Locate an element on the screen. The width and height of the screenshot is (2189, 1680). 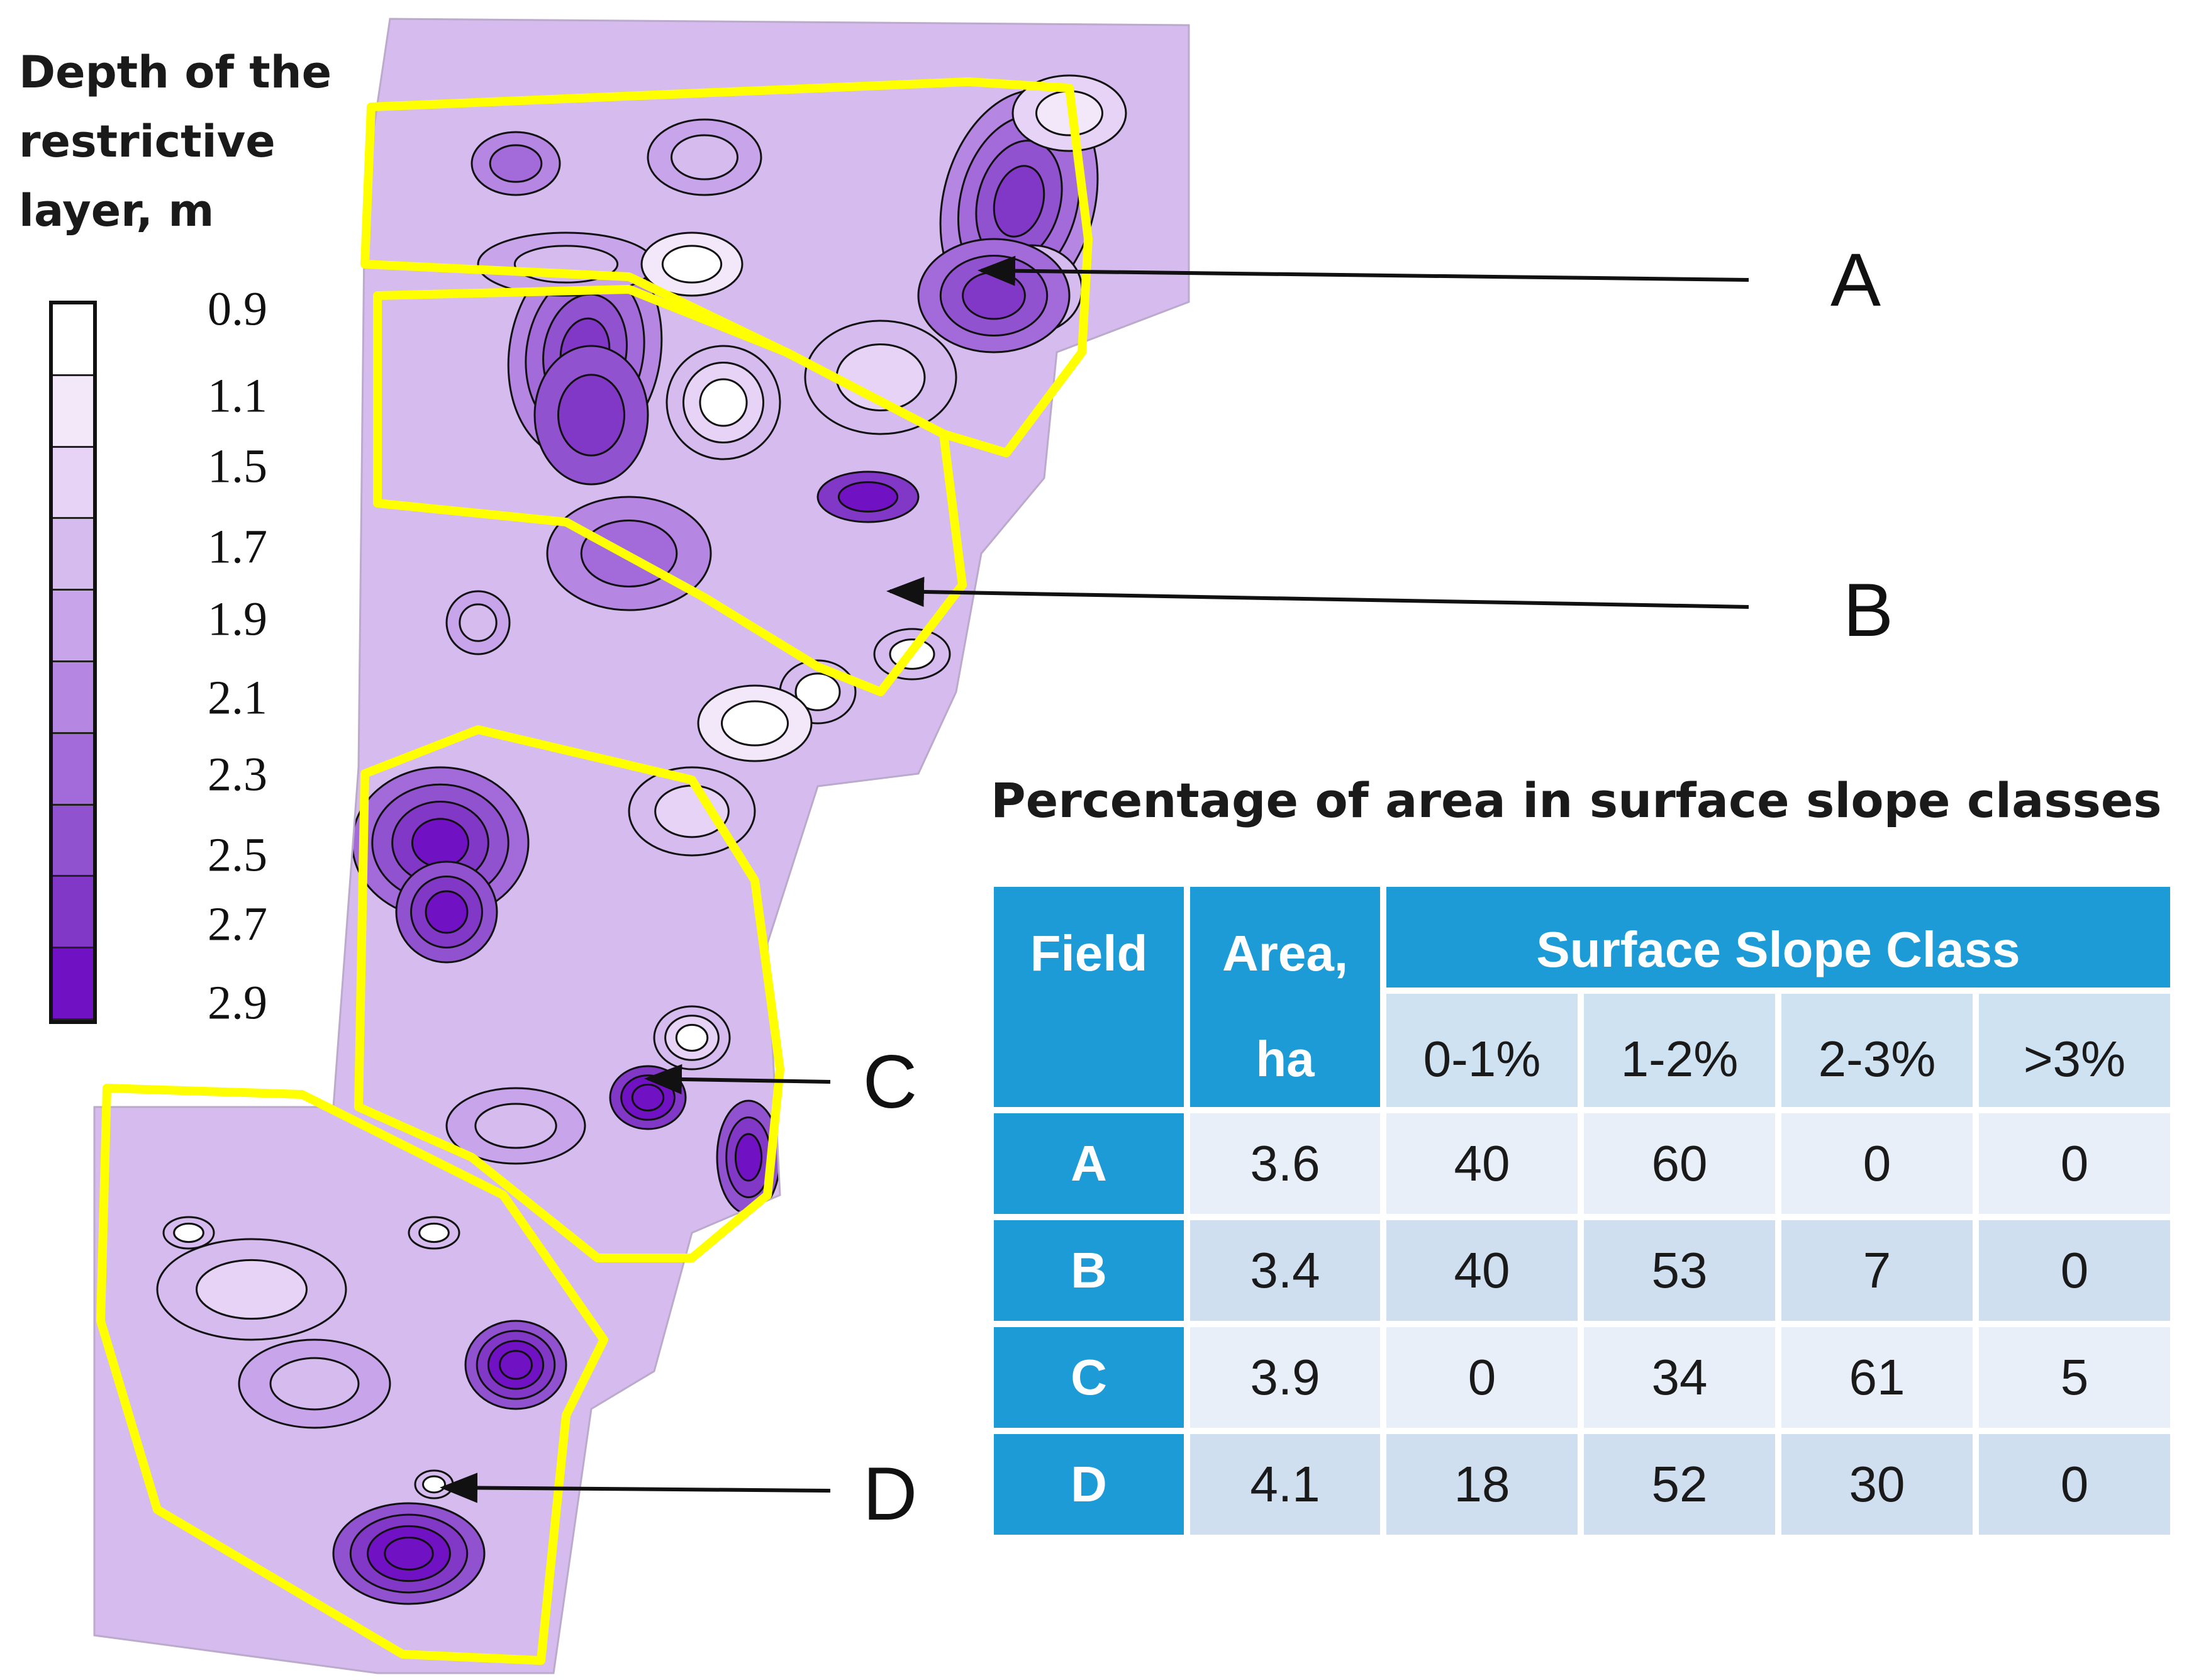
header-slope-class: 1-2% is located at coordinates (1680, 1050).